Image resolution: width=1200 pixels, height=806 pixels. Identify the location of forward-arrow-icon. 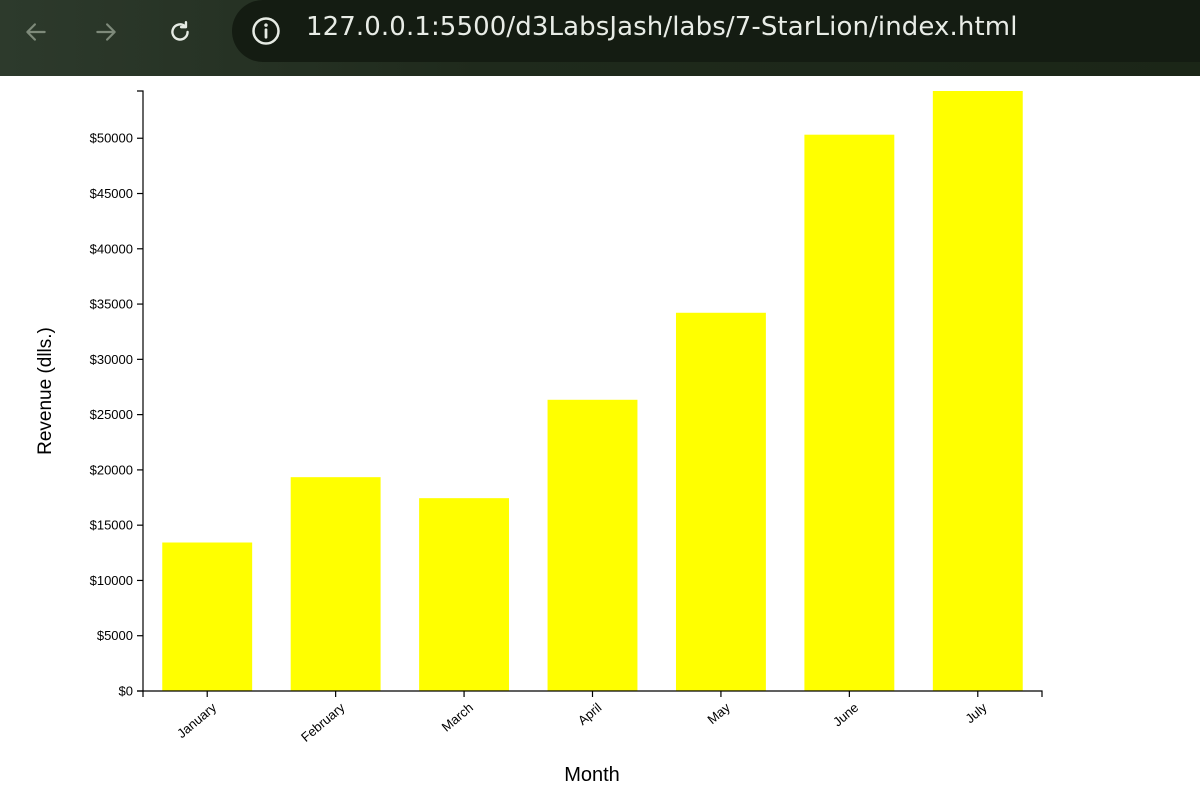
(106, 32).